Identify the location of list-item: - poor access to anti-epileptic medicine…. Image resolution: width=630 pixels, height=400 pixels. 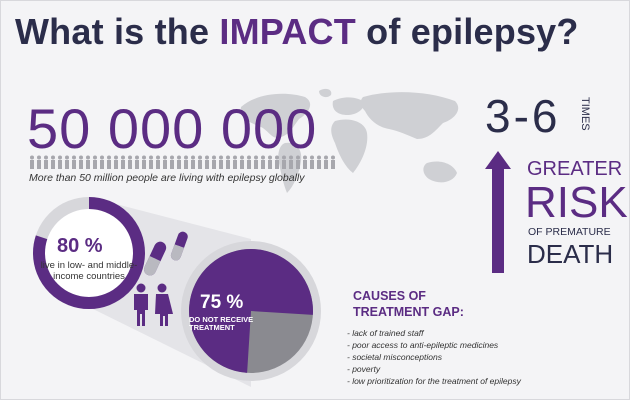
(423, 344).